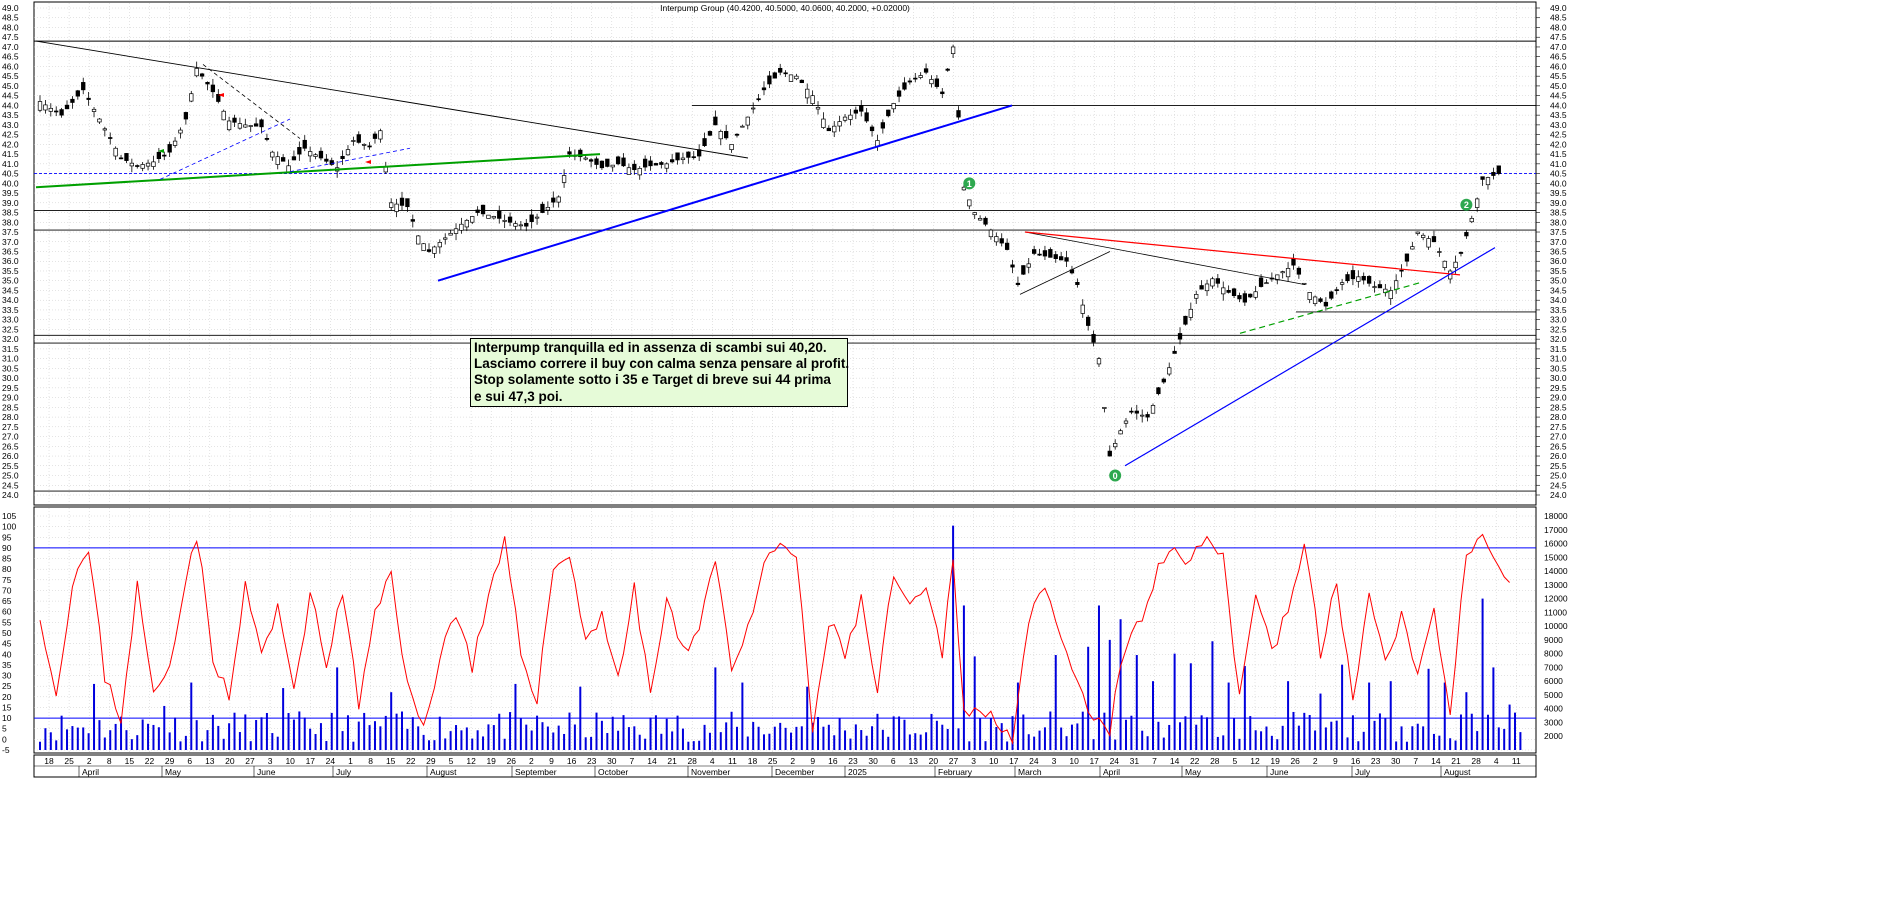  Describe the element at coordinates (1466, 205) in the screenshot. I see `wave-marker-label: 2` at that location.